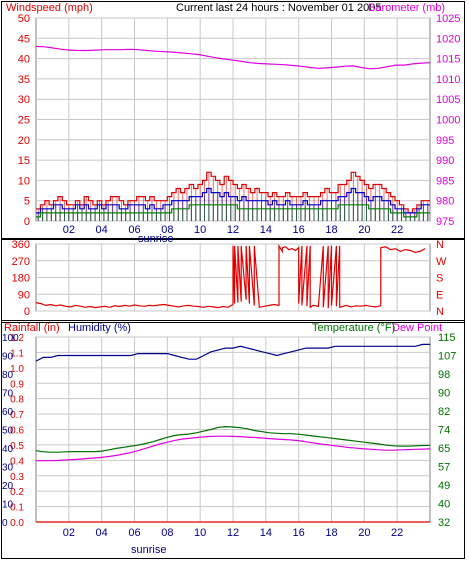  Describe the element at coordinates (24, 60) in the screenshot. I see `wind-y-tick-label: 40` at that location.